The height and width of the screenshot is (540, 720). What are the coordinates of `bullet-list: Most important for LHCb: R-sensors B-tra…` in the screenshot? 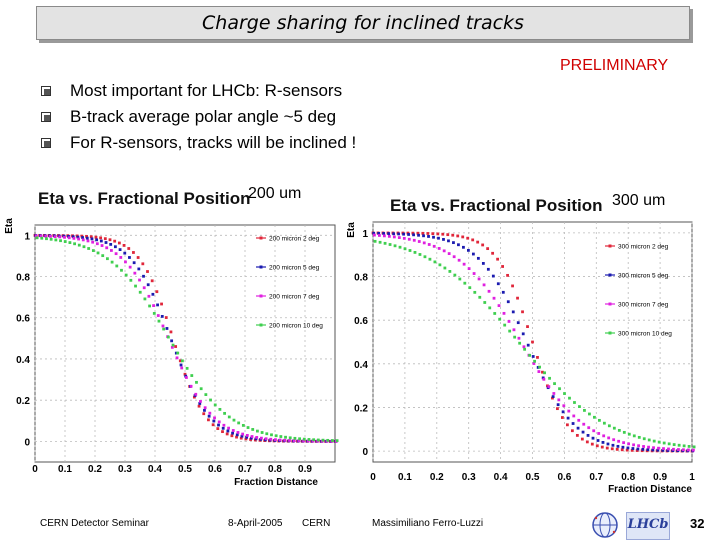 It's located at (198, 117).